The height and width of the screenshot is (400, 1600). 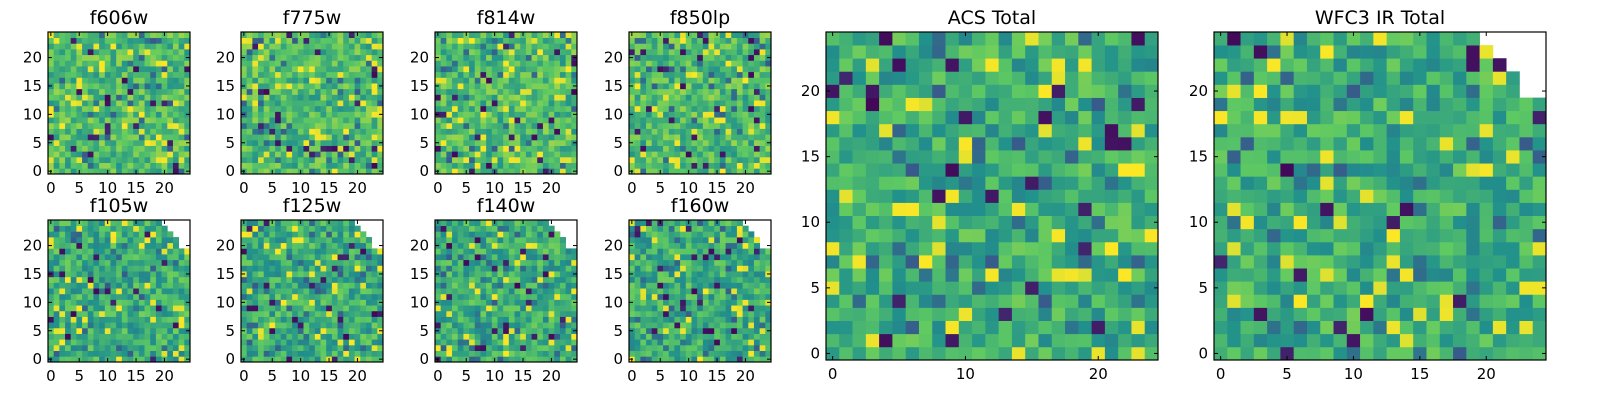 I want to click on y-tick-label: 0, so click(x=424, y=171).